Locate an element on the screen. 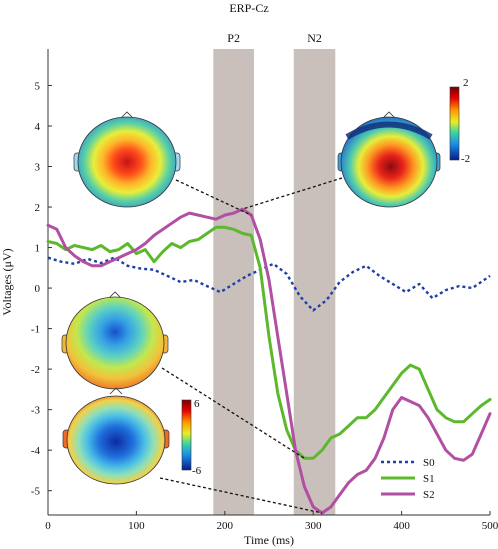  window-band-p2 is located at coordinates (233, 282).